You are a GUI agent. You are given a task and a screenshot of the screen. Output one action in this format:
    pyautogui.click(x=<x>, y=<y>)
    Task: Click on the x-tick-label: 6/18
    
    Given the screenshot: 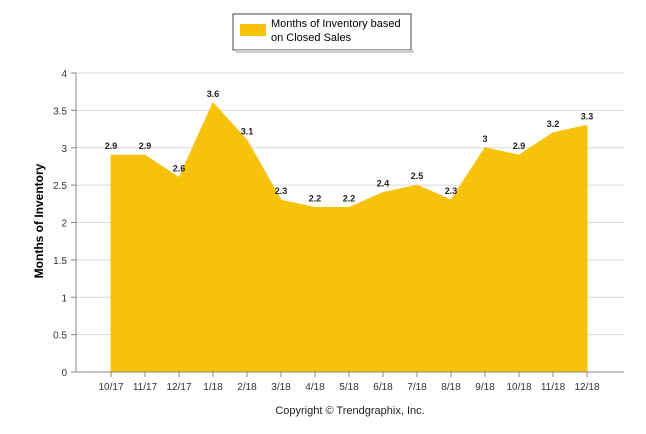 What is the action you would take?
    pyautogui.click(x=383, y=387)
    